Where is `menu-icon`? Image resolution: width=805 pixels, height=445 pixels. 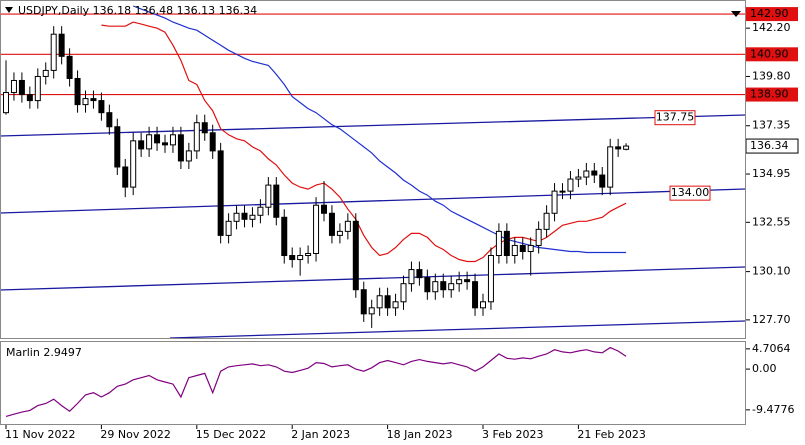
menu-icon is located at coordinates (9, 10).